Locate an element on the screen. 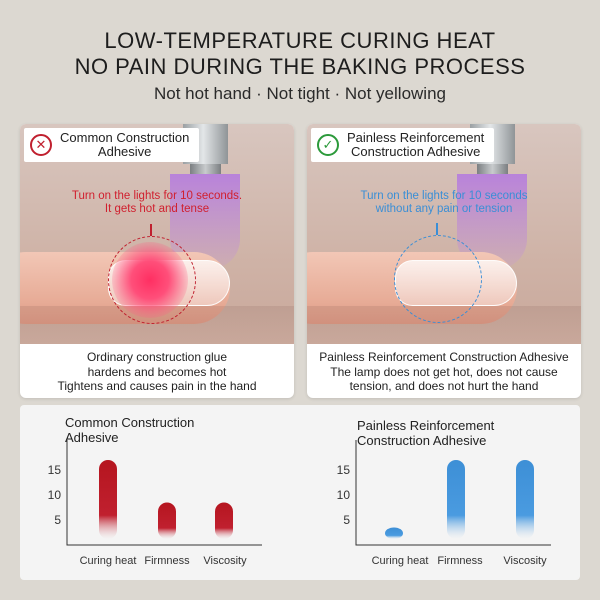  heat-pointer is located at coordinates (151, 230).